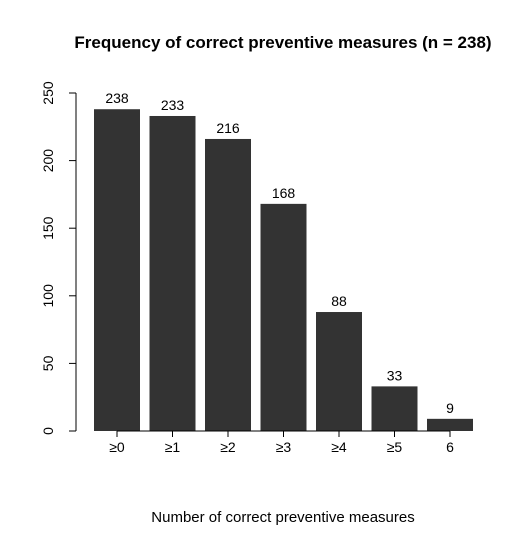 The image size is (528, 550). What do you see at coordinates (48, 93) in the screenshot?
I see `y-tick-label: 250` at bounding box center [48, 93].